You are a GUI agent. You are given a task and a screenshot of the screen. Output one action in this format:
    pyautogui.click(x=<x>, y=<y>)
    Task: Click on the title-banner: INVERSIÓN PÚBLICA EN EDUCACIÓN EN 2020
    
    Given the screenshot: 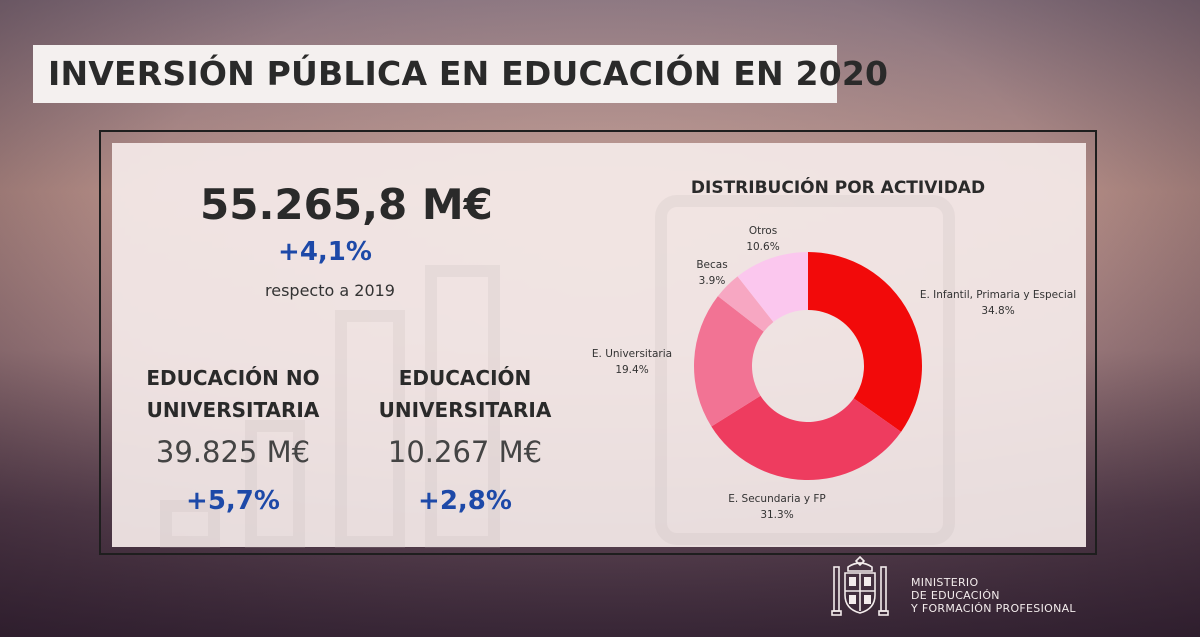 What is the action you would take?
    pyautogui.click(x=460, y=74)
    